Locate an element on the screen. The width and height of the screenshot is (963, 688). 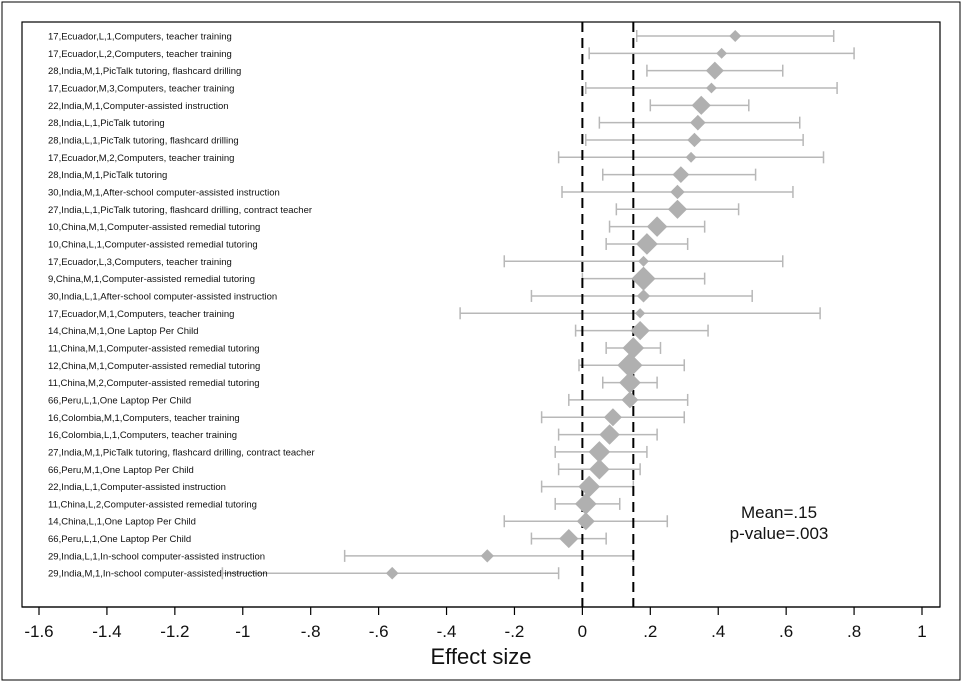
x-tick-label: -.2 is located at coordinates (515, 631).